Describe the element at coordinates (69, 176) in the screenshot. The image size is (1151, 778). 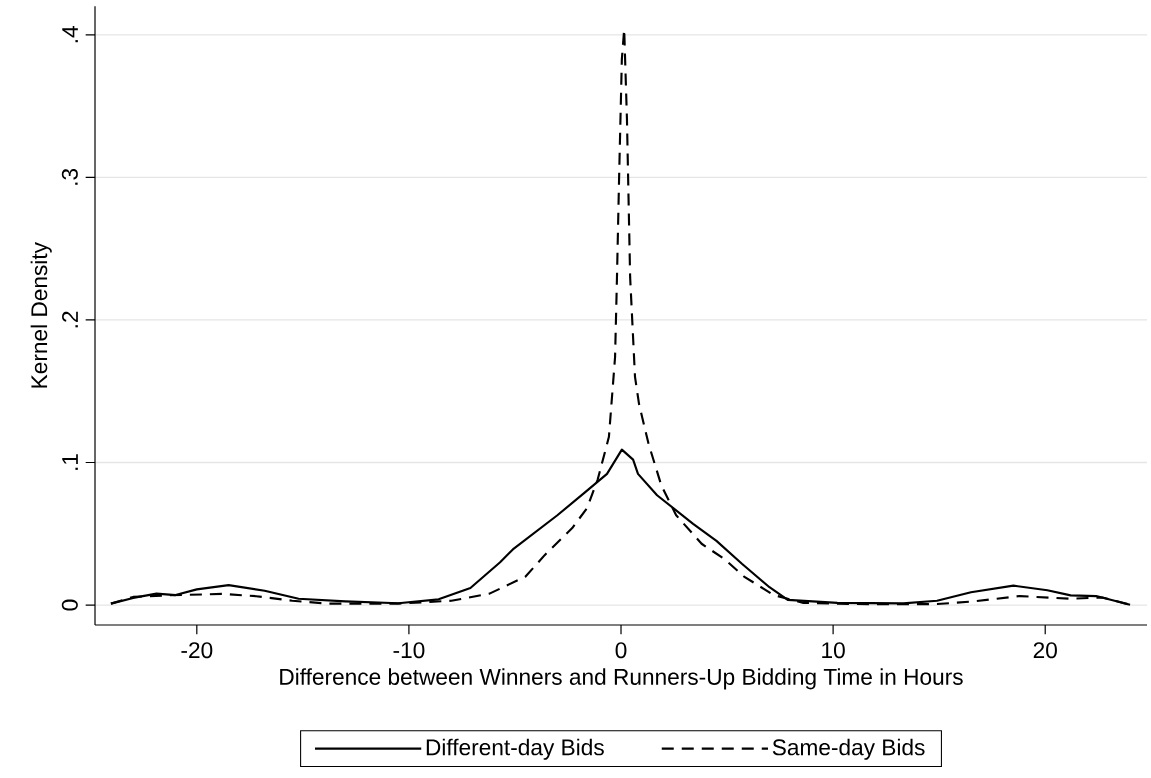
I see `y-tick-label: .3` at that location.